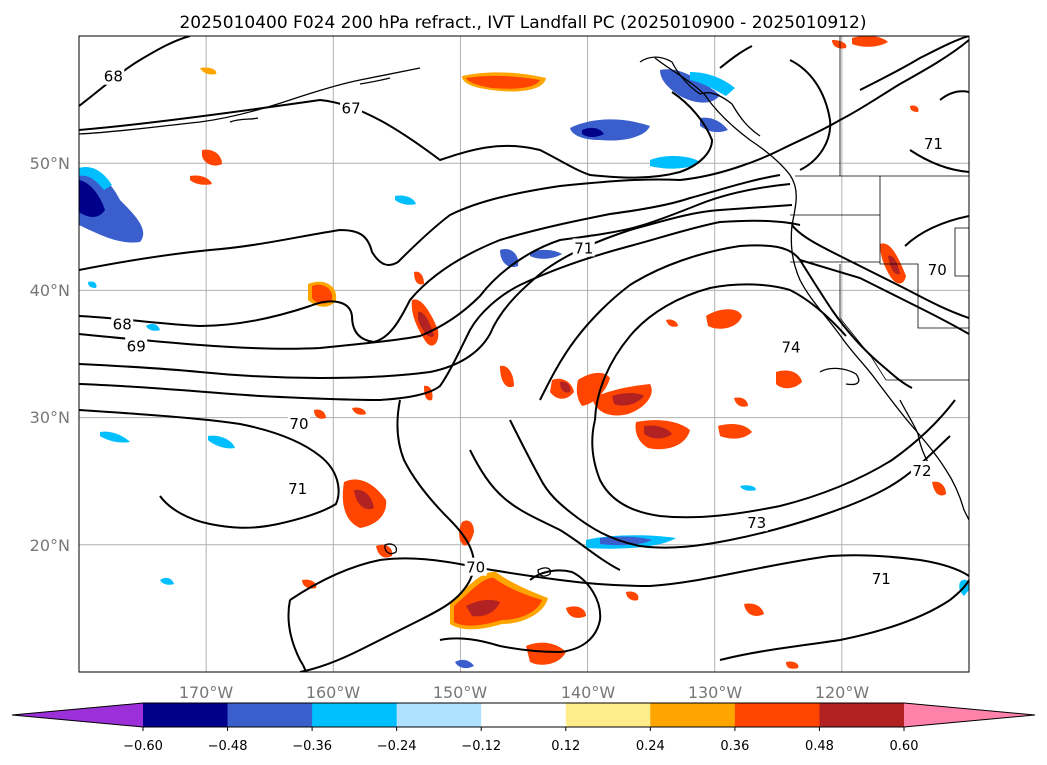 The width and height of the screenshot is (1047, 765). I want to click on contour-label: 69, so click(136, 346).